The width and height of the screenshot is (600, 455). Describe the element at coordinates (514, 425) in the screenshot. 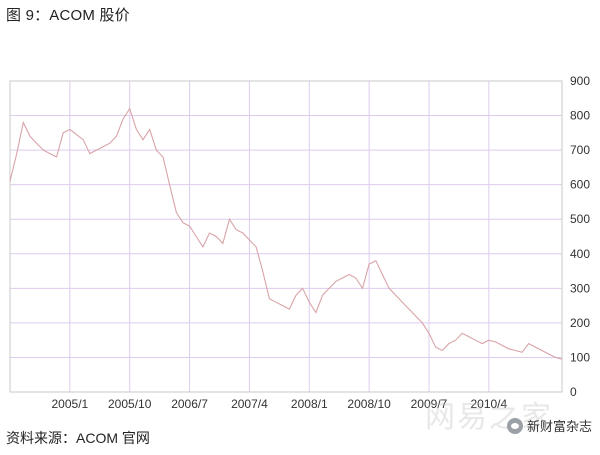

I see `wechat-icon` at that location.